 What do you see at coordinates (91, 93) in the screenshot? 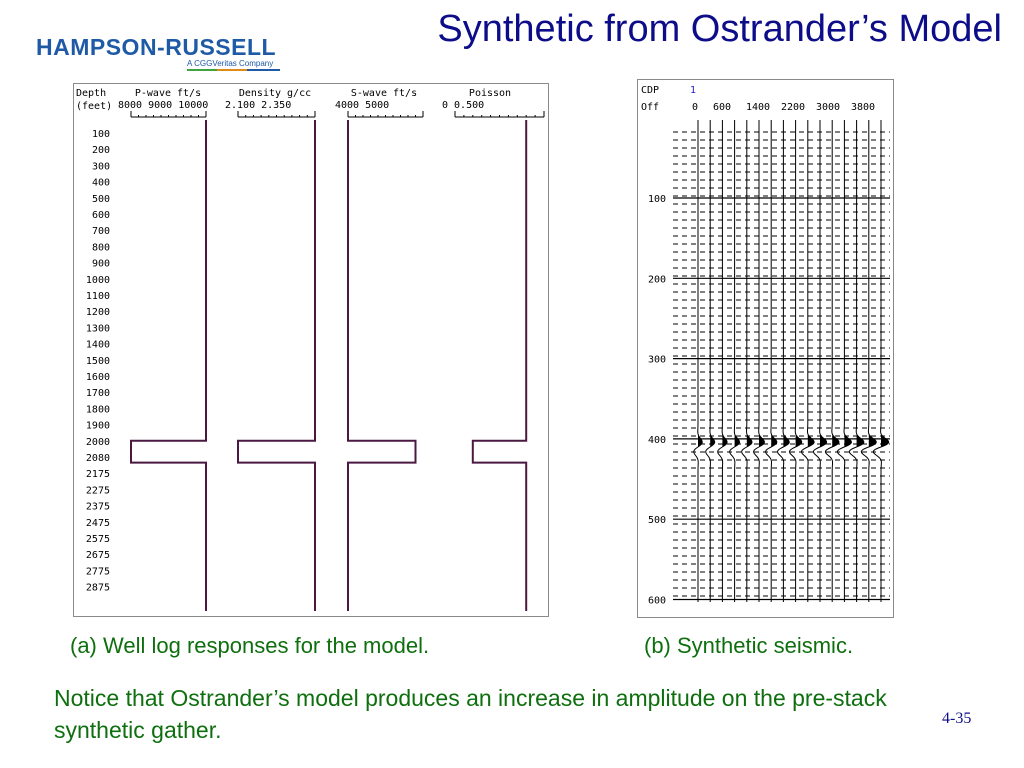
I see `depth-header-label: Depth` at bounding box center [91, 93].